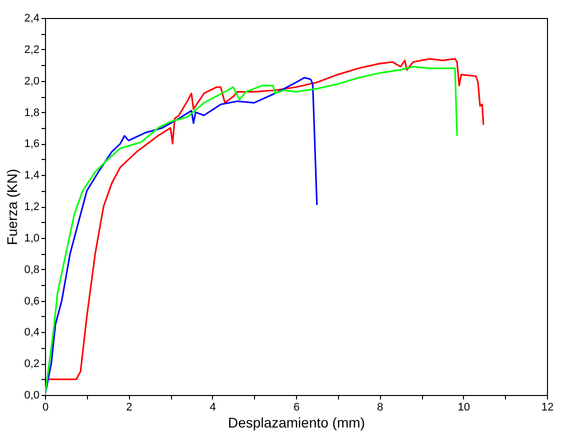 This screenshot has height=435, width=564. What do you see at coordinates (32, 176) in the screenshot?
I see `y-tick-label: 1,4` at bounding box center [32, 176].